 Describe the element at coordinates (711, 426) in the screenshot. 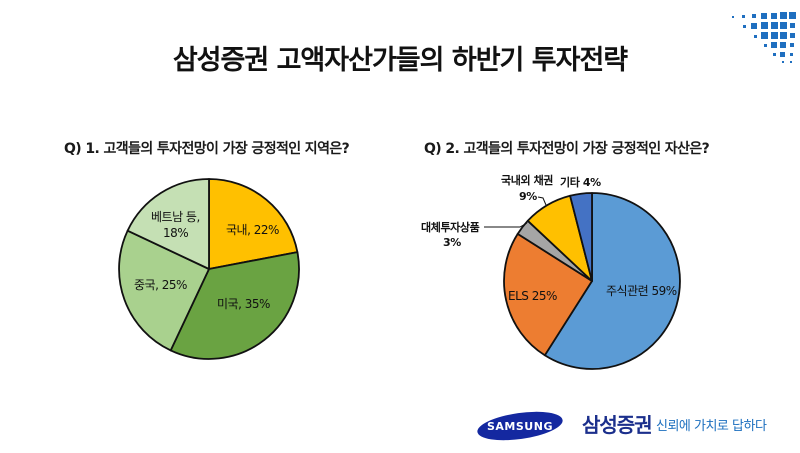

I see `brand-slogan: 신뢰에 가치로 답하다` at that location.